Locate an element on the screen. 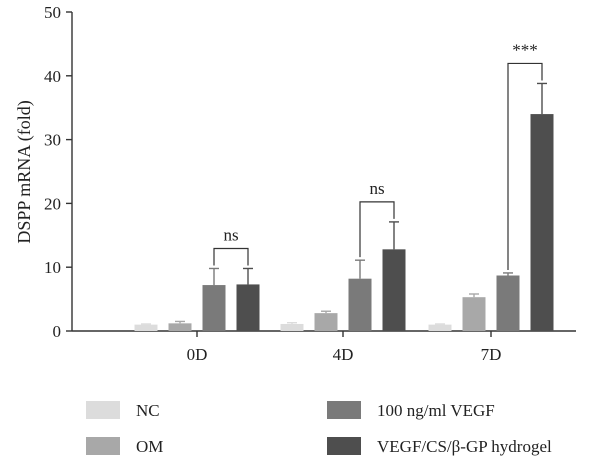  legend-label: 100 ng/ml VEGF is located at coordinates (436, 410).